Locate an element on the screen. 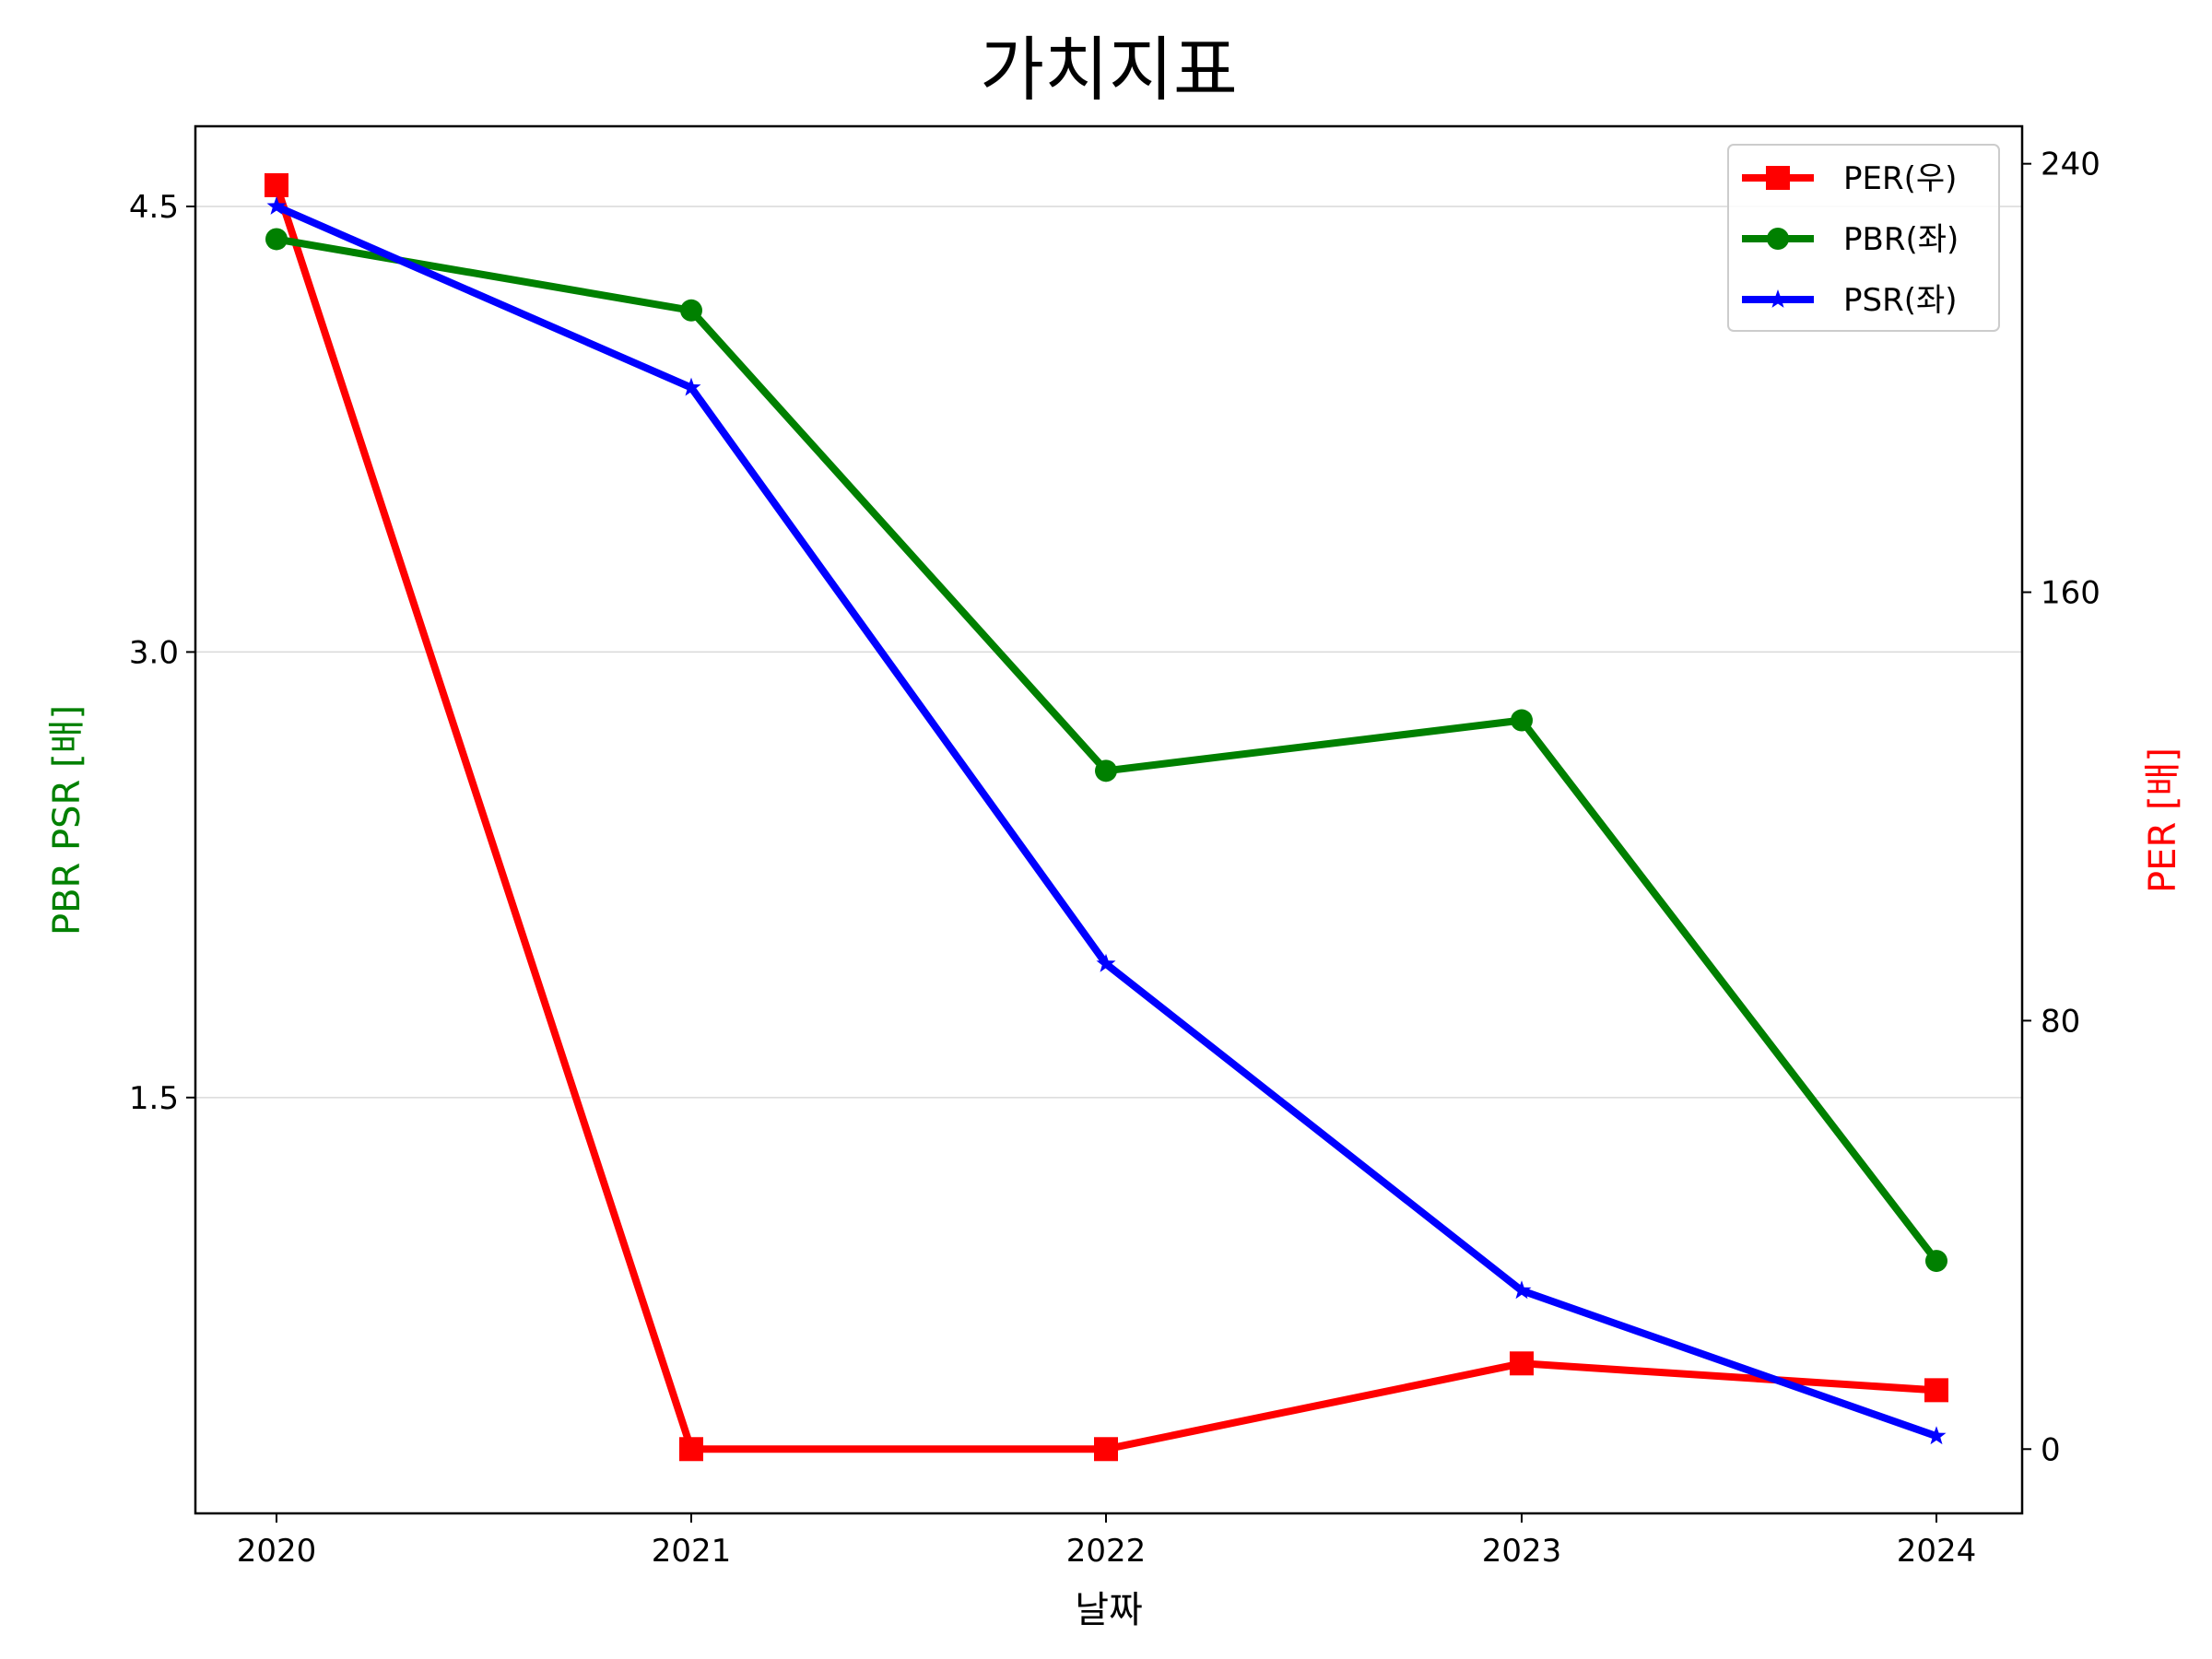  right-tick-label: 160 is located at coordinates (2070, 593).